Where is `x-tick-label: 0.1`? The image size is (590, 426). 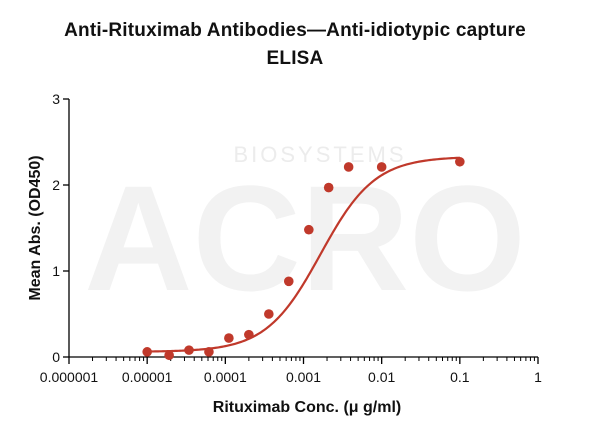 x-tick-label: 0.1 is located at coordinates (460, 377).